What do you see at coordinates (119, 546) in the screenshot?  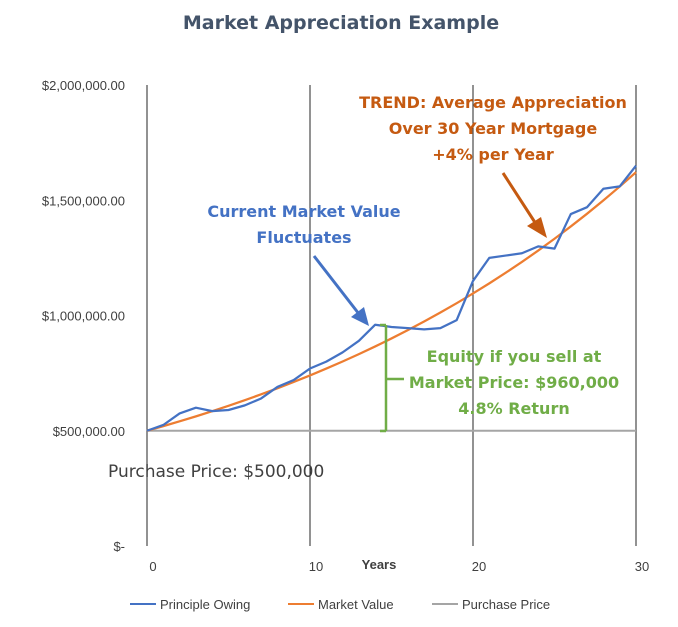 I see `y-tick-label: $-` at bounding box center [119, 546].